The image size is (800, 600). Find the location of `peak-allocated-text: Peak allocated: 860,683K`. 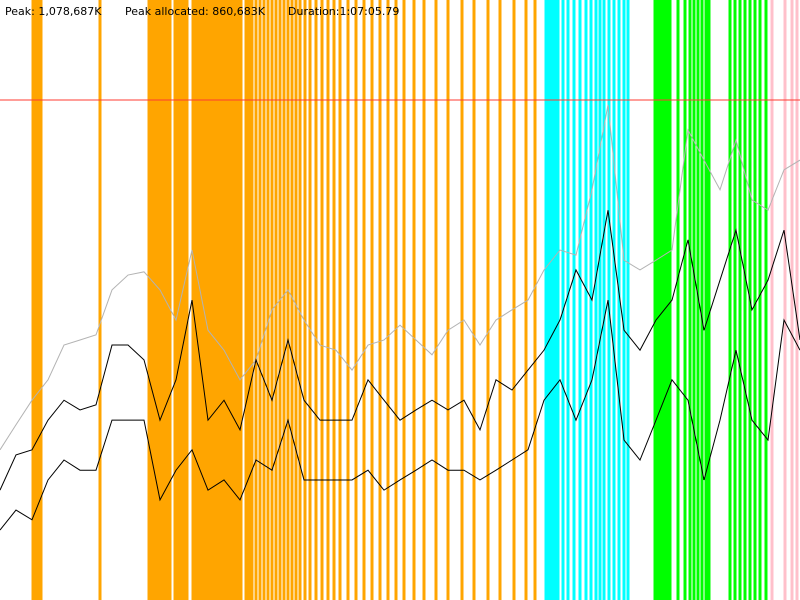

peak-allocated-text: Peak allocated: 860,683K is located at coordinates (195, 11).